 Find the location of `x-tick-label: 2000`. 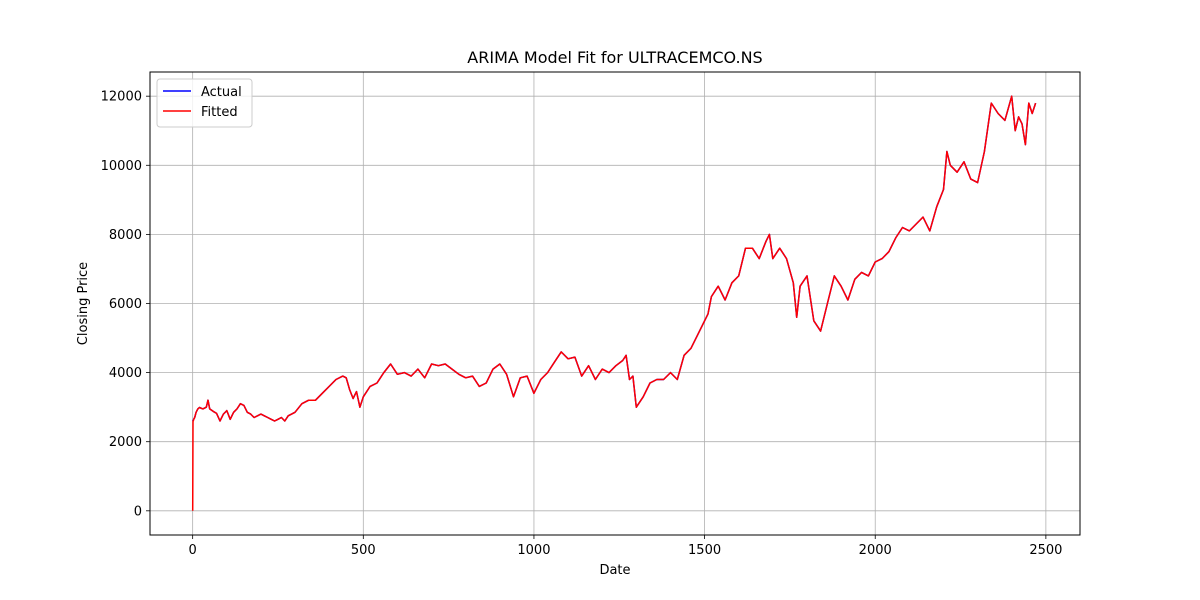

x-tick-label: 2000 is located at coordinates (875, 550).